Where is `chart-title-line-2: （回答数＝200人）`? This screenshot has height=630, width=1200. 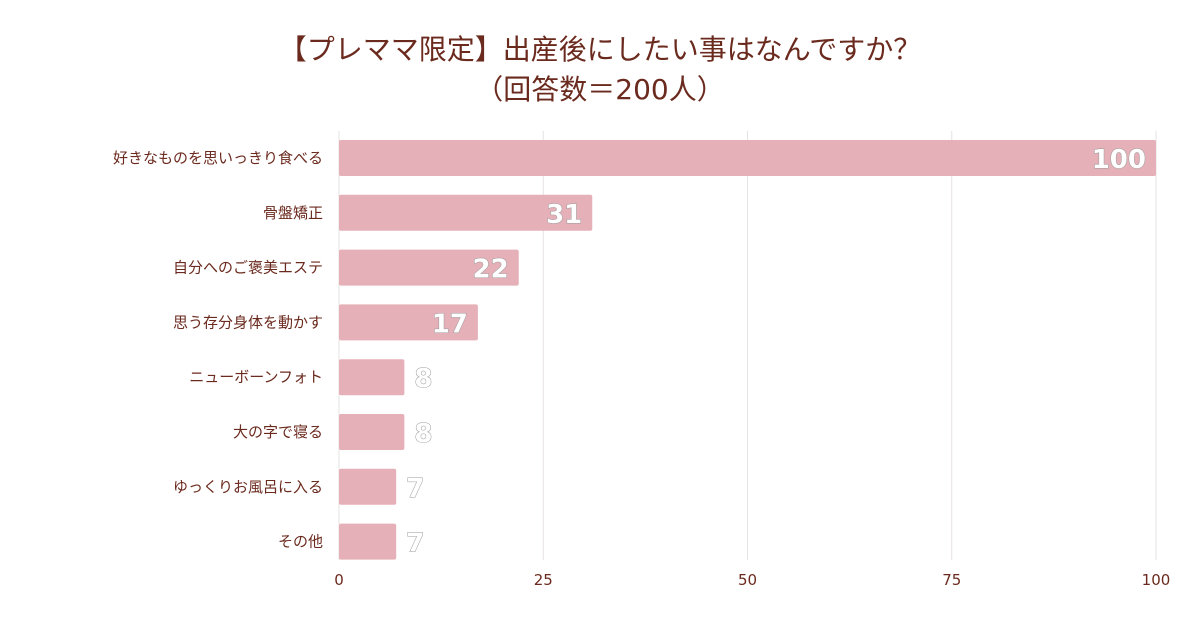
chart-title-line-2: （回答数＝200人） is located at coordinates (600, 89).